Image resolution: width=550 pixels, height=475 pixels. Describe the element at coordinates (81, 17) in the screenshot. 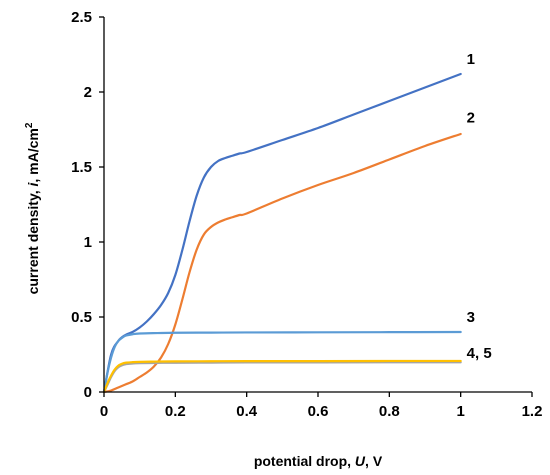

I see `y-tick-label: 2.5` at that location.